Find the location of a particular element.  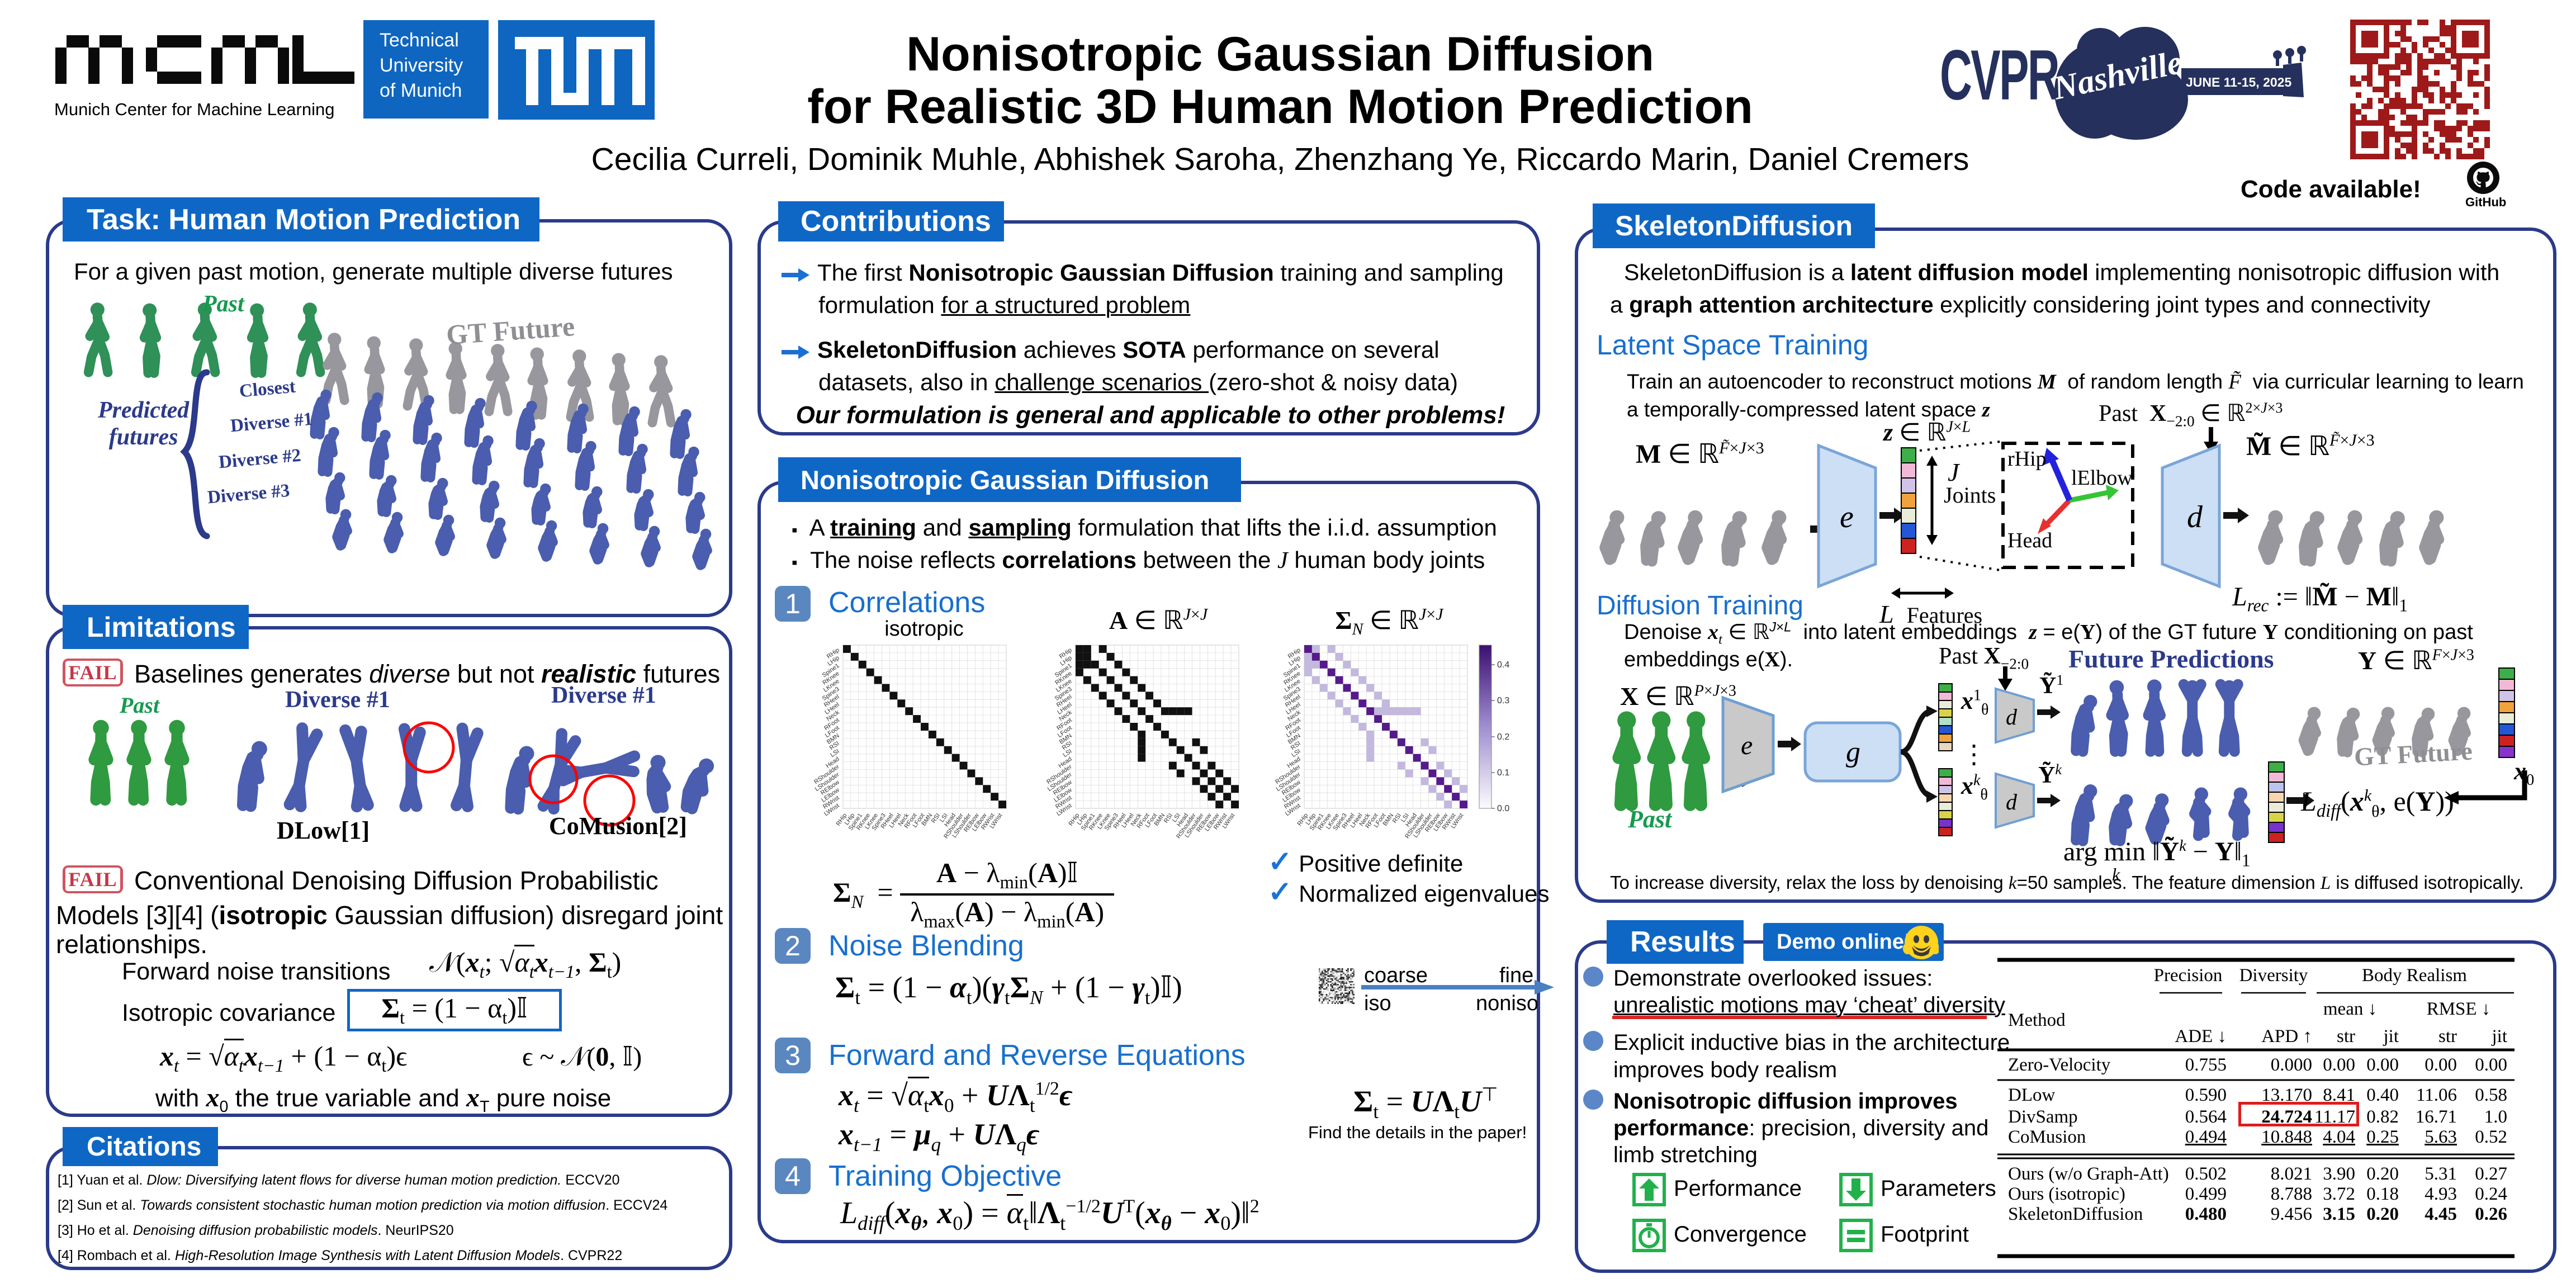

svg-text: Head is located at coordinates (2029, 540).